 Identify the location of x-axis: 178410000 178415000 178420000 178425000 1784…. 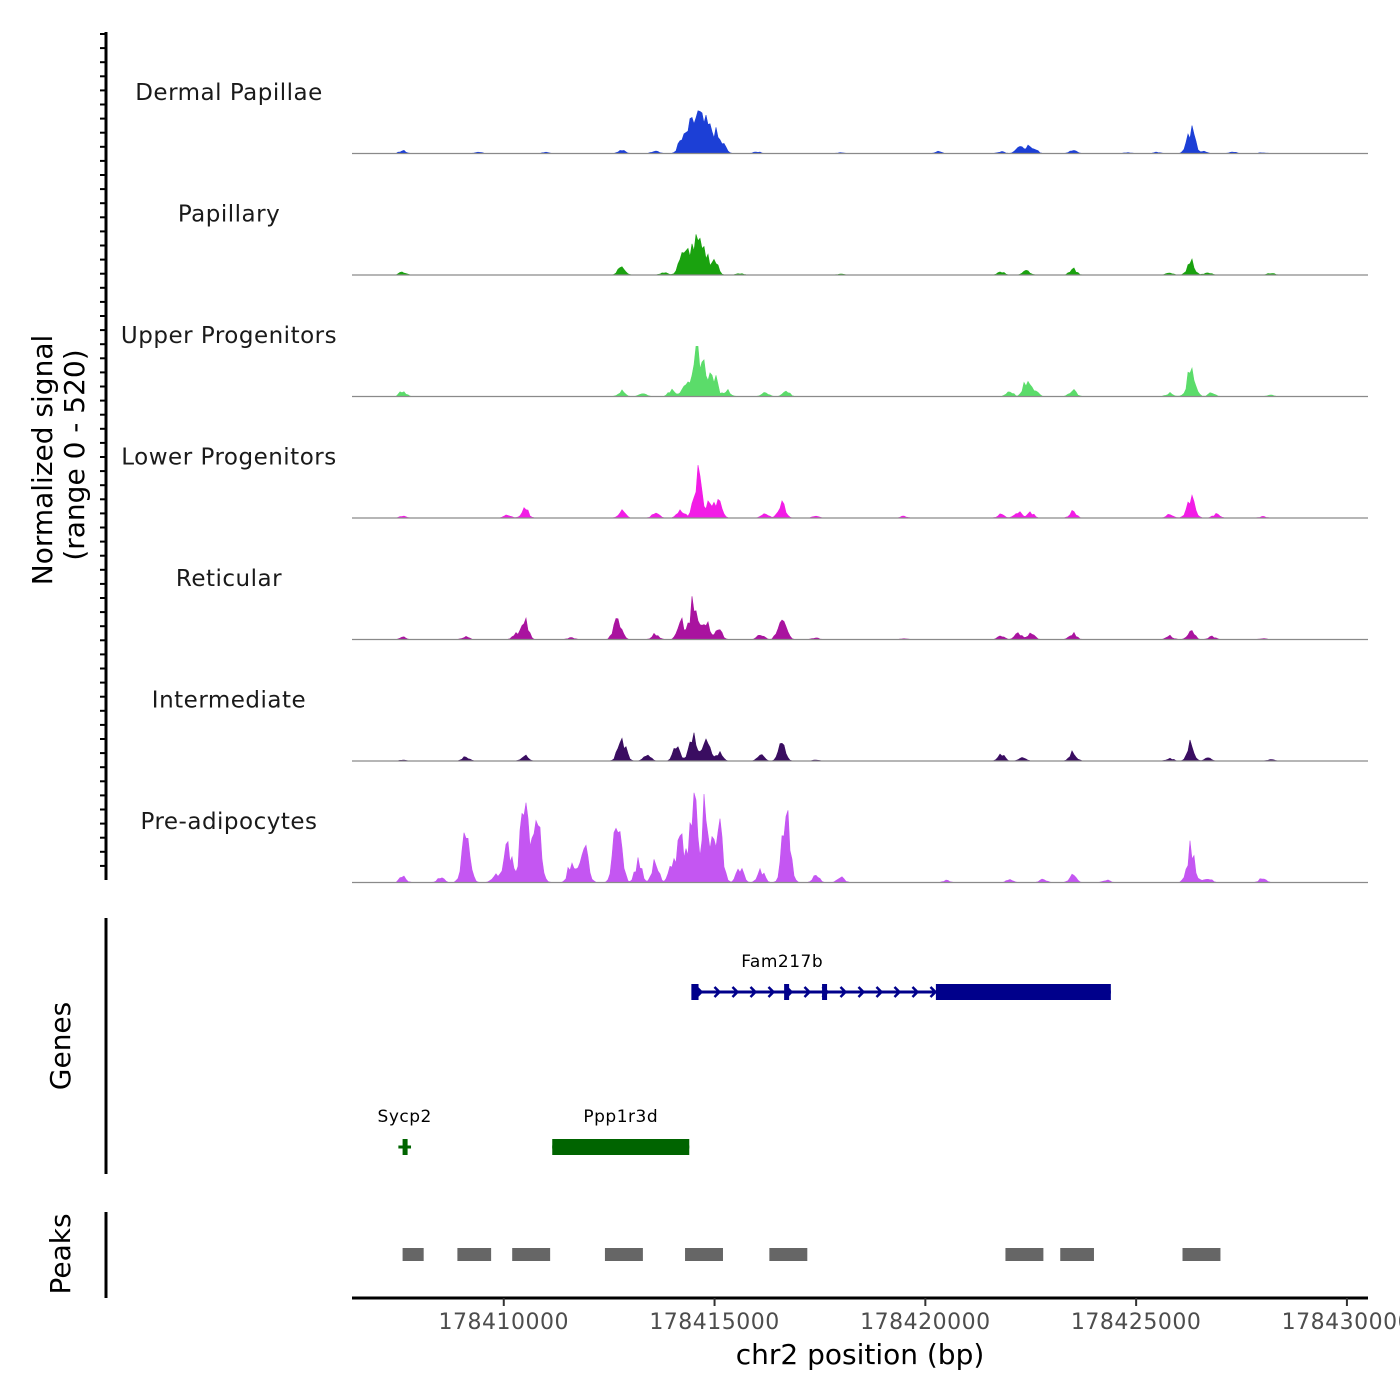
(876, 1333).